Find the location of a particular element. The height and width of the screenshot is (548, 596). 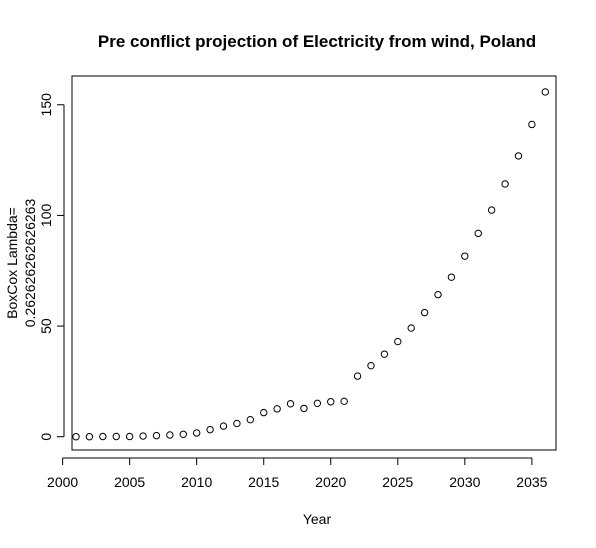

x-tick-label: 2015 is located at coordinates (263, 482).